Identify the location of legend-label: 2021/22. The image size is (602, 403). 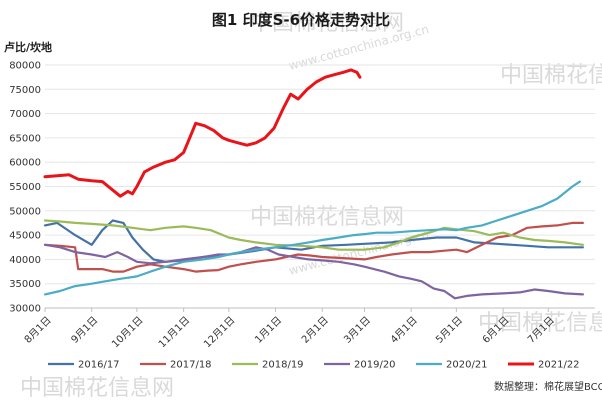
(559, 365).